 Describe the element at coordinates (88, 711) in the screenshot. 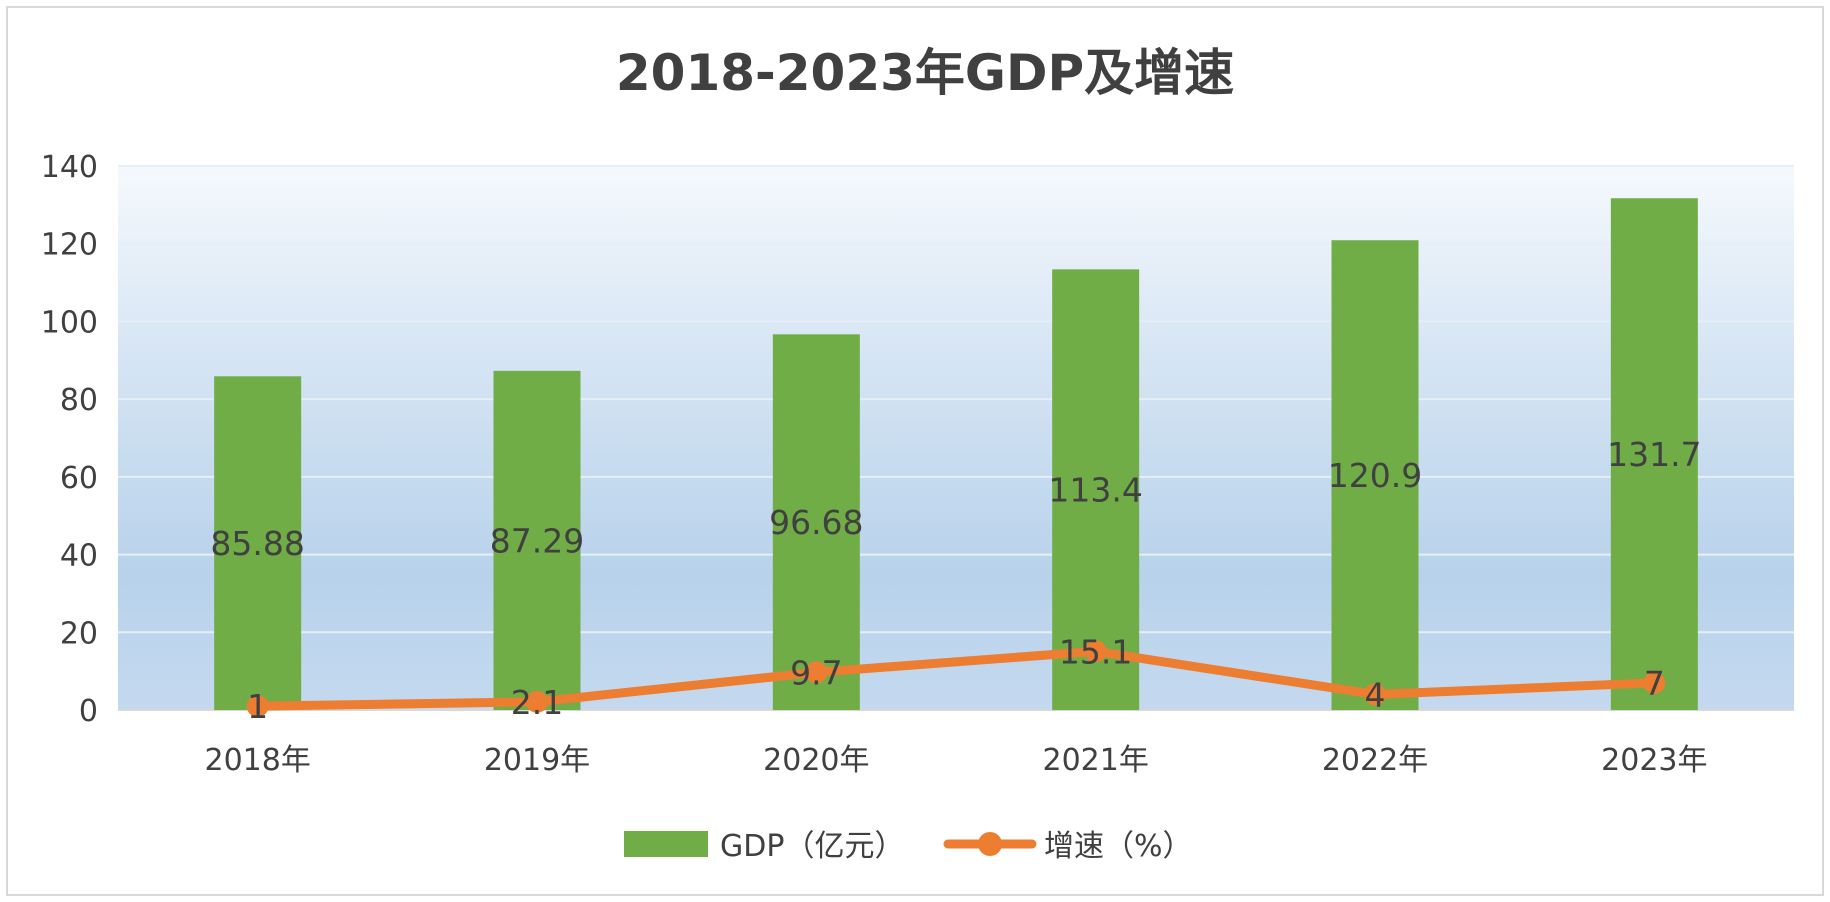

I see `y-tick-label: 0` at that location.